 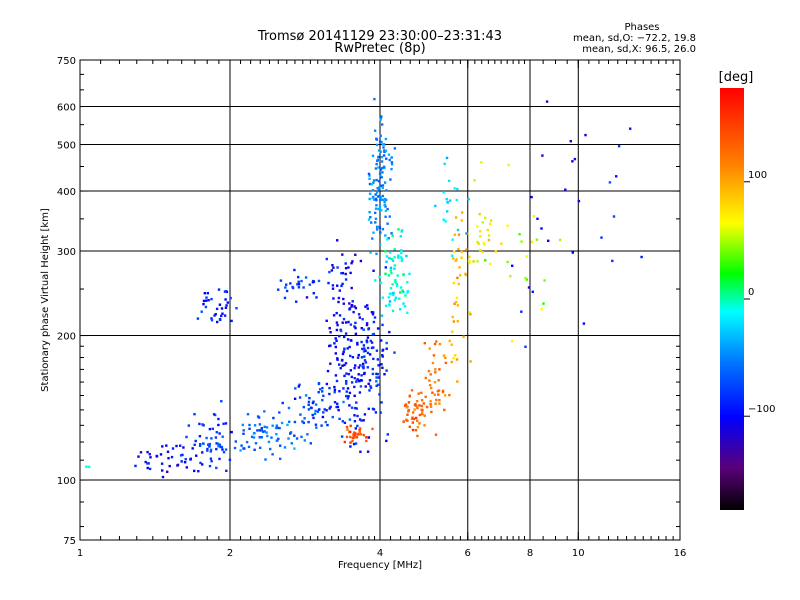 What do you see at coordinates (736, 77) in the screenshot?
I see `colorbar-unit: [deg]` at bounding box center [736, 77].